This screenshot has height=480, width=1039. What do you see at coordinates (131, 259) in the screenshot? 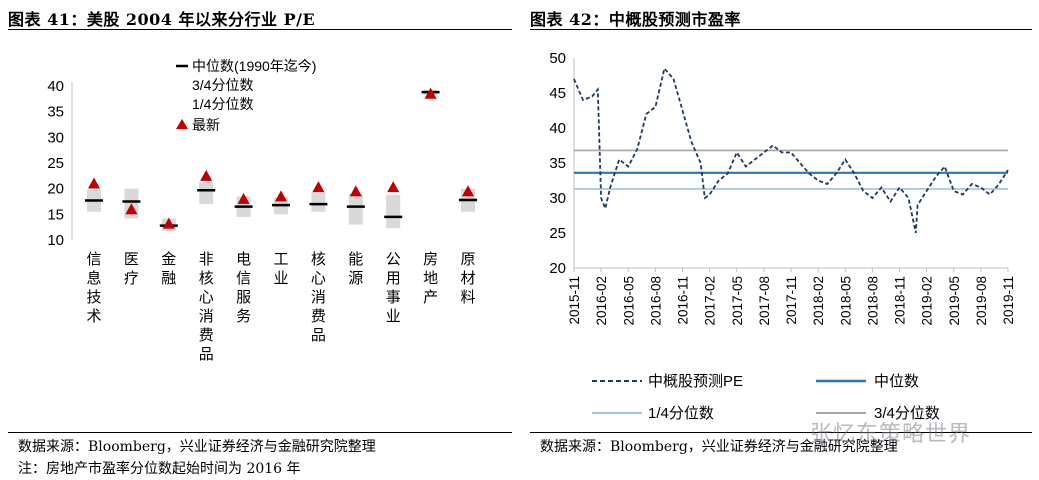
I see `category-char: 医` at bounding box center [131, 259].